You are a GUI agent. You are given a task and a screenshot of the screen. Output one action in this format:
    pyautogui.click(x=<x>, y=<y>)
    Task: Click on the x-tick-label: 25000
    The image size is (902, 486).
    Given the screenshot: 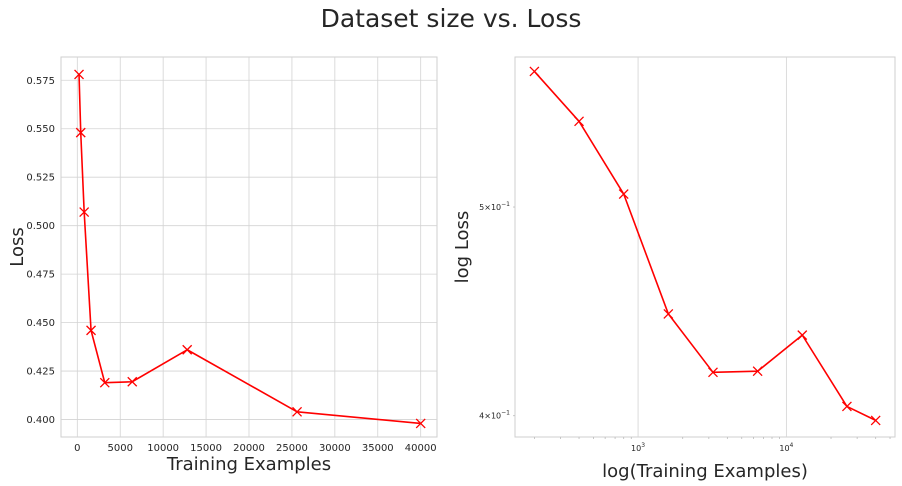 What is the action you would take?
    pyautogui.click(x=292, y=448)
    